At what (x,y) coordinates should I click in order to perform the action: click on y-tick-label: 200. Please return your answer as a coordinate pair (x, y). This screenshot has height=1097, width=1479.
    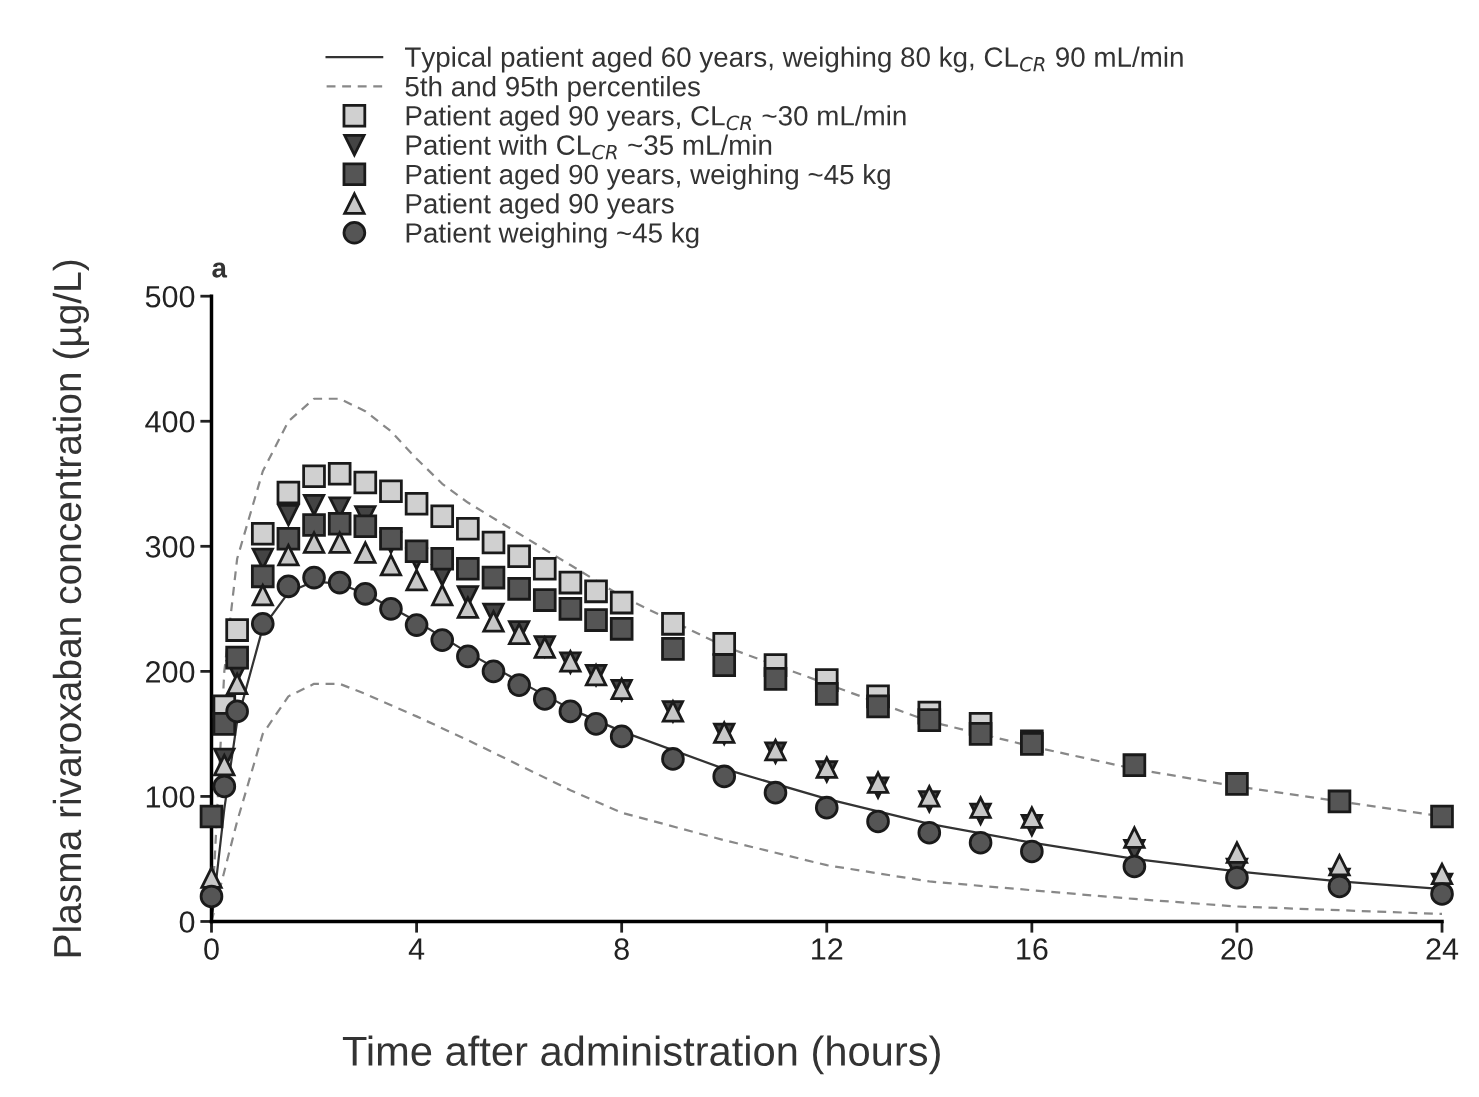
    Looking at the image, I should click on (170, 672).